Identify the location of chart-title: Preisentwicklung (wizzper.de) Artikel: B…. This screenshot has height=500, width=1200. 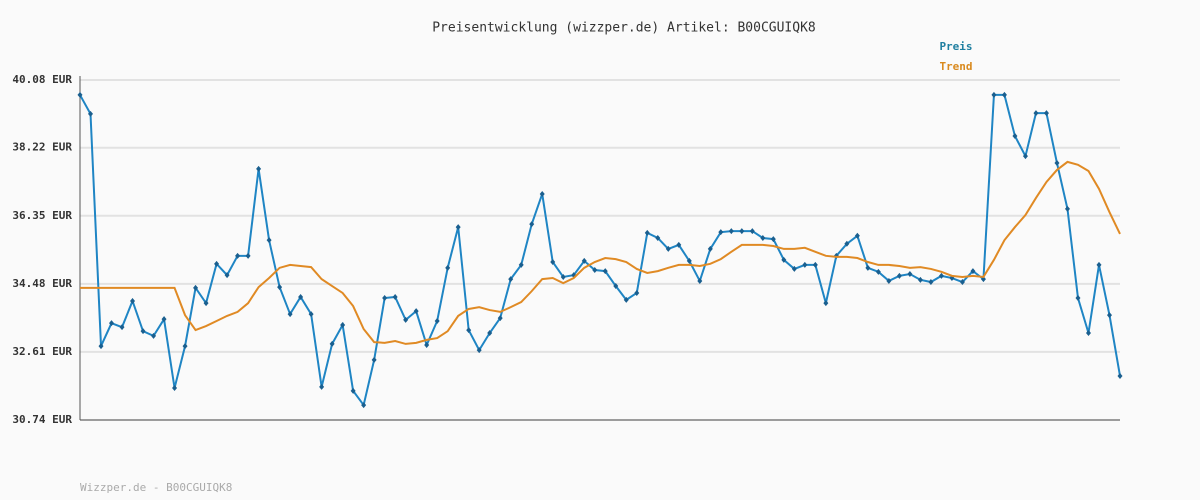
(624, 28).